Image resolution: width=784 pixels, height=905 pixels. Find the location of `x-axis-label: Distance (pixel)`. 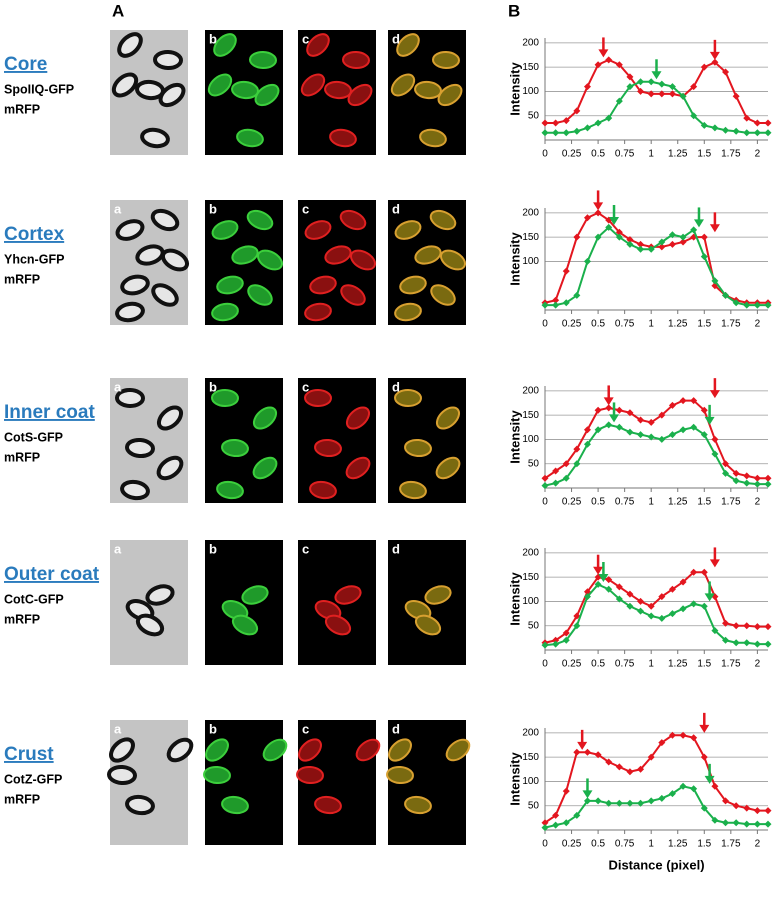

x-axis-label: Distance (pixel) is located at coordinates (656, 864).